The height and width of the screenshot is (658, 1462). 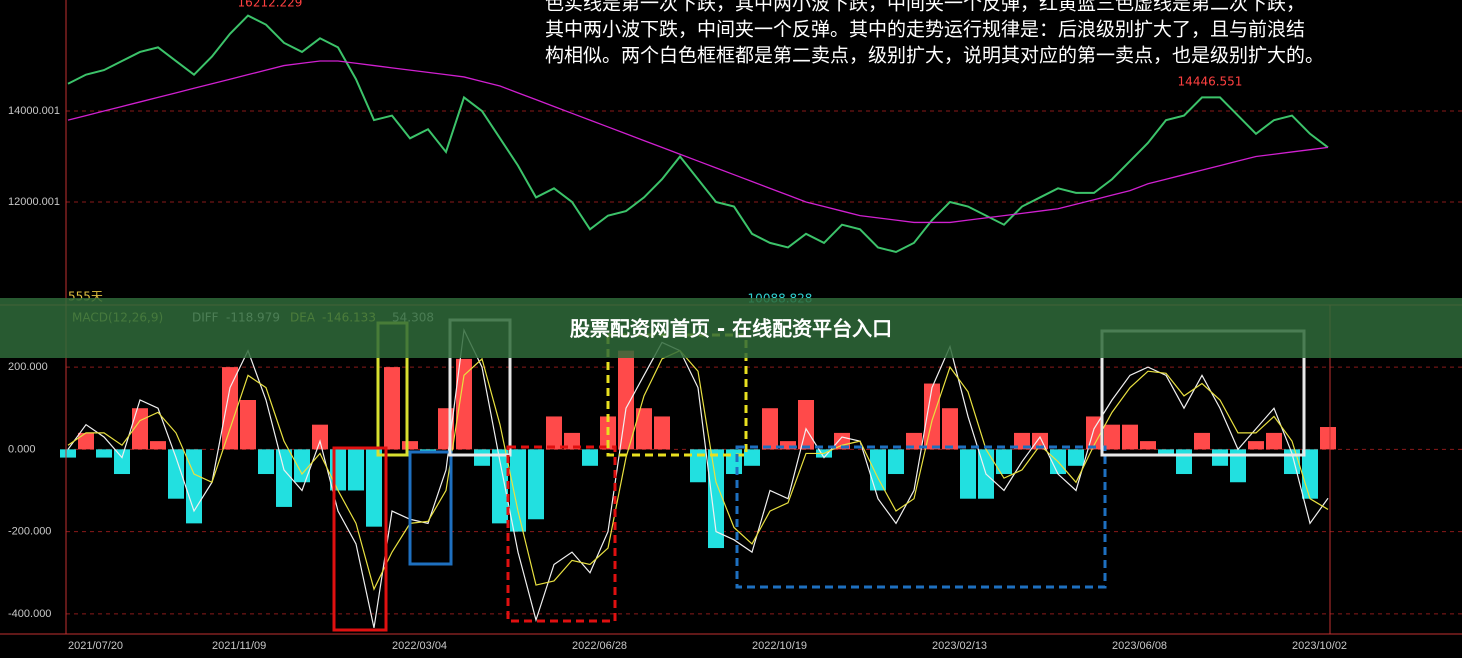 I want to click on red-dashed-box, so click(x=561, y=534).